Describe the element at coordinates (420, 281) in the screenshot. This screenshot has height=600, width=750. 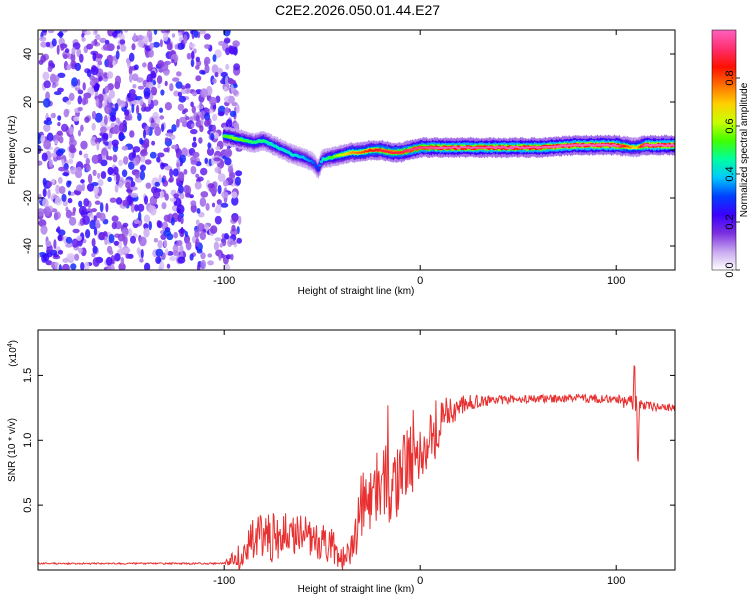
I see `x-tick-label: 0` at that location.